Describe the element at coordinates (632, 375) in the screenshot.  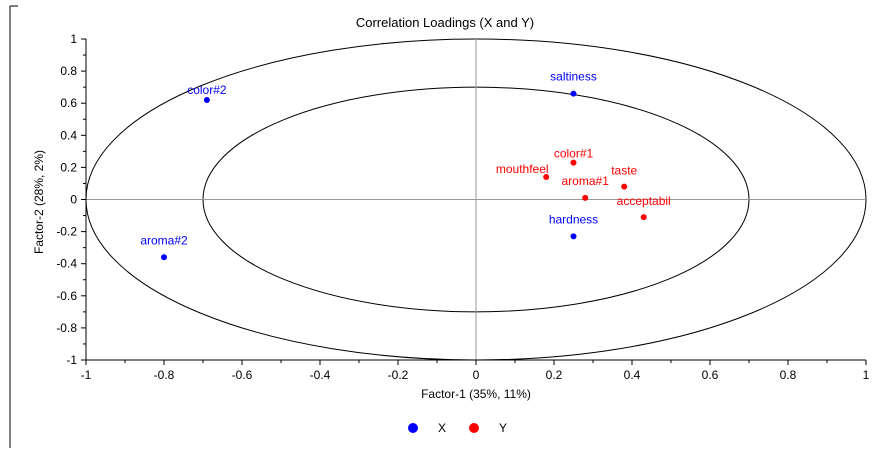
I see `x-tick-label: 0.4` at that location.